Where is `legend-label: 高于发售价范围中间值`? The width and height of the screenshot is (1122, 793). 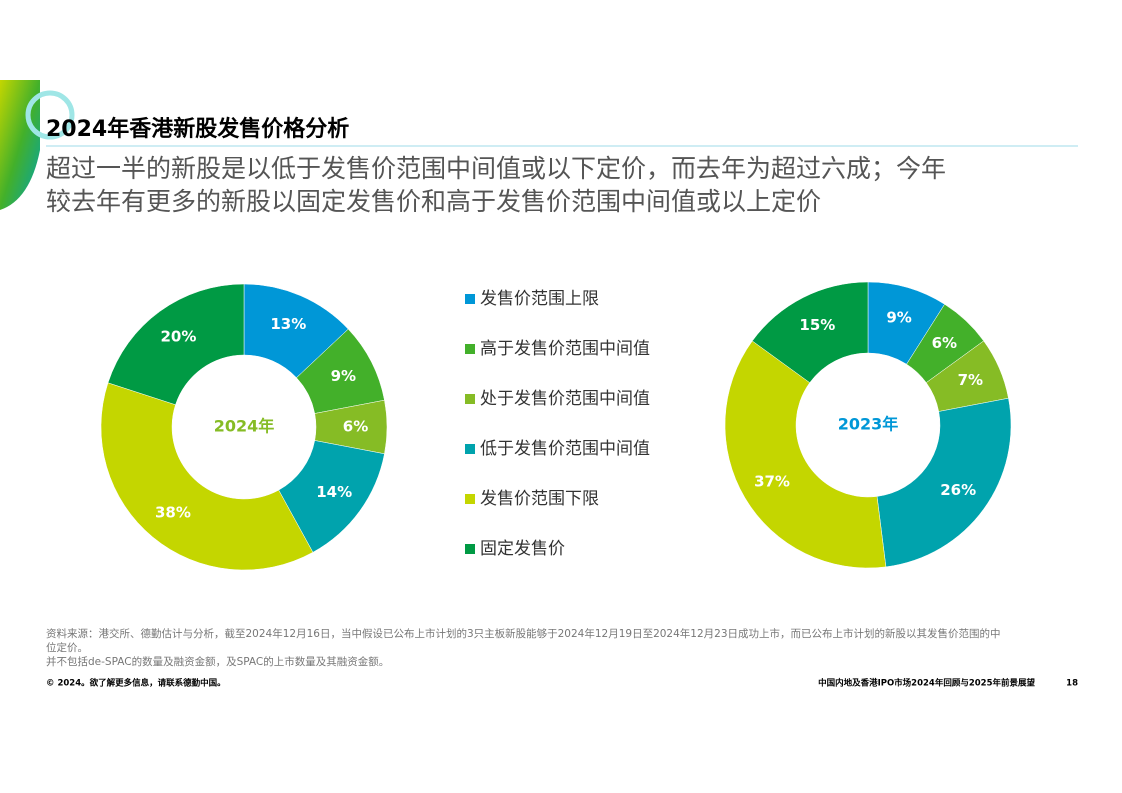
legend-label: 高于发售价范围中间值 is located at coordinates (565, 349).